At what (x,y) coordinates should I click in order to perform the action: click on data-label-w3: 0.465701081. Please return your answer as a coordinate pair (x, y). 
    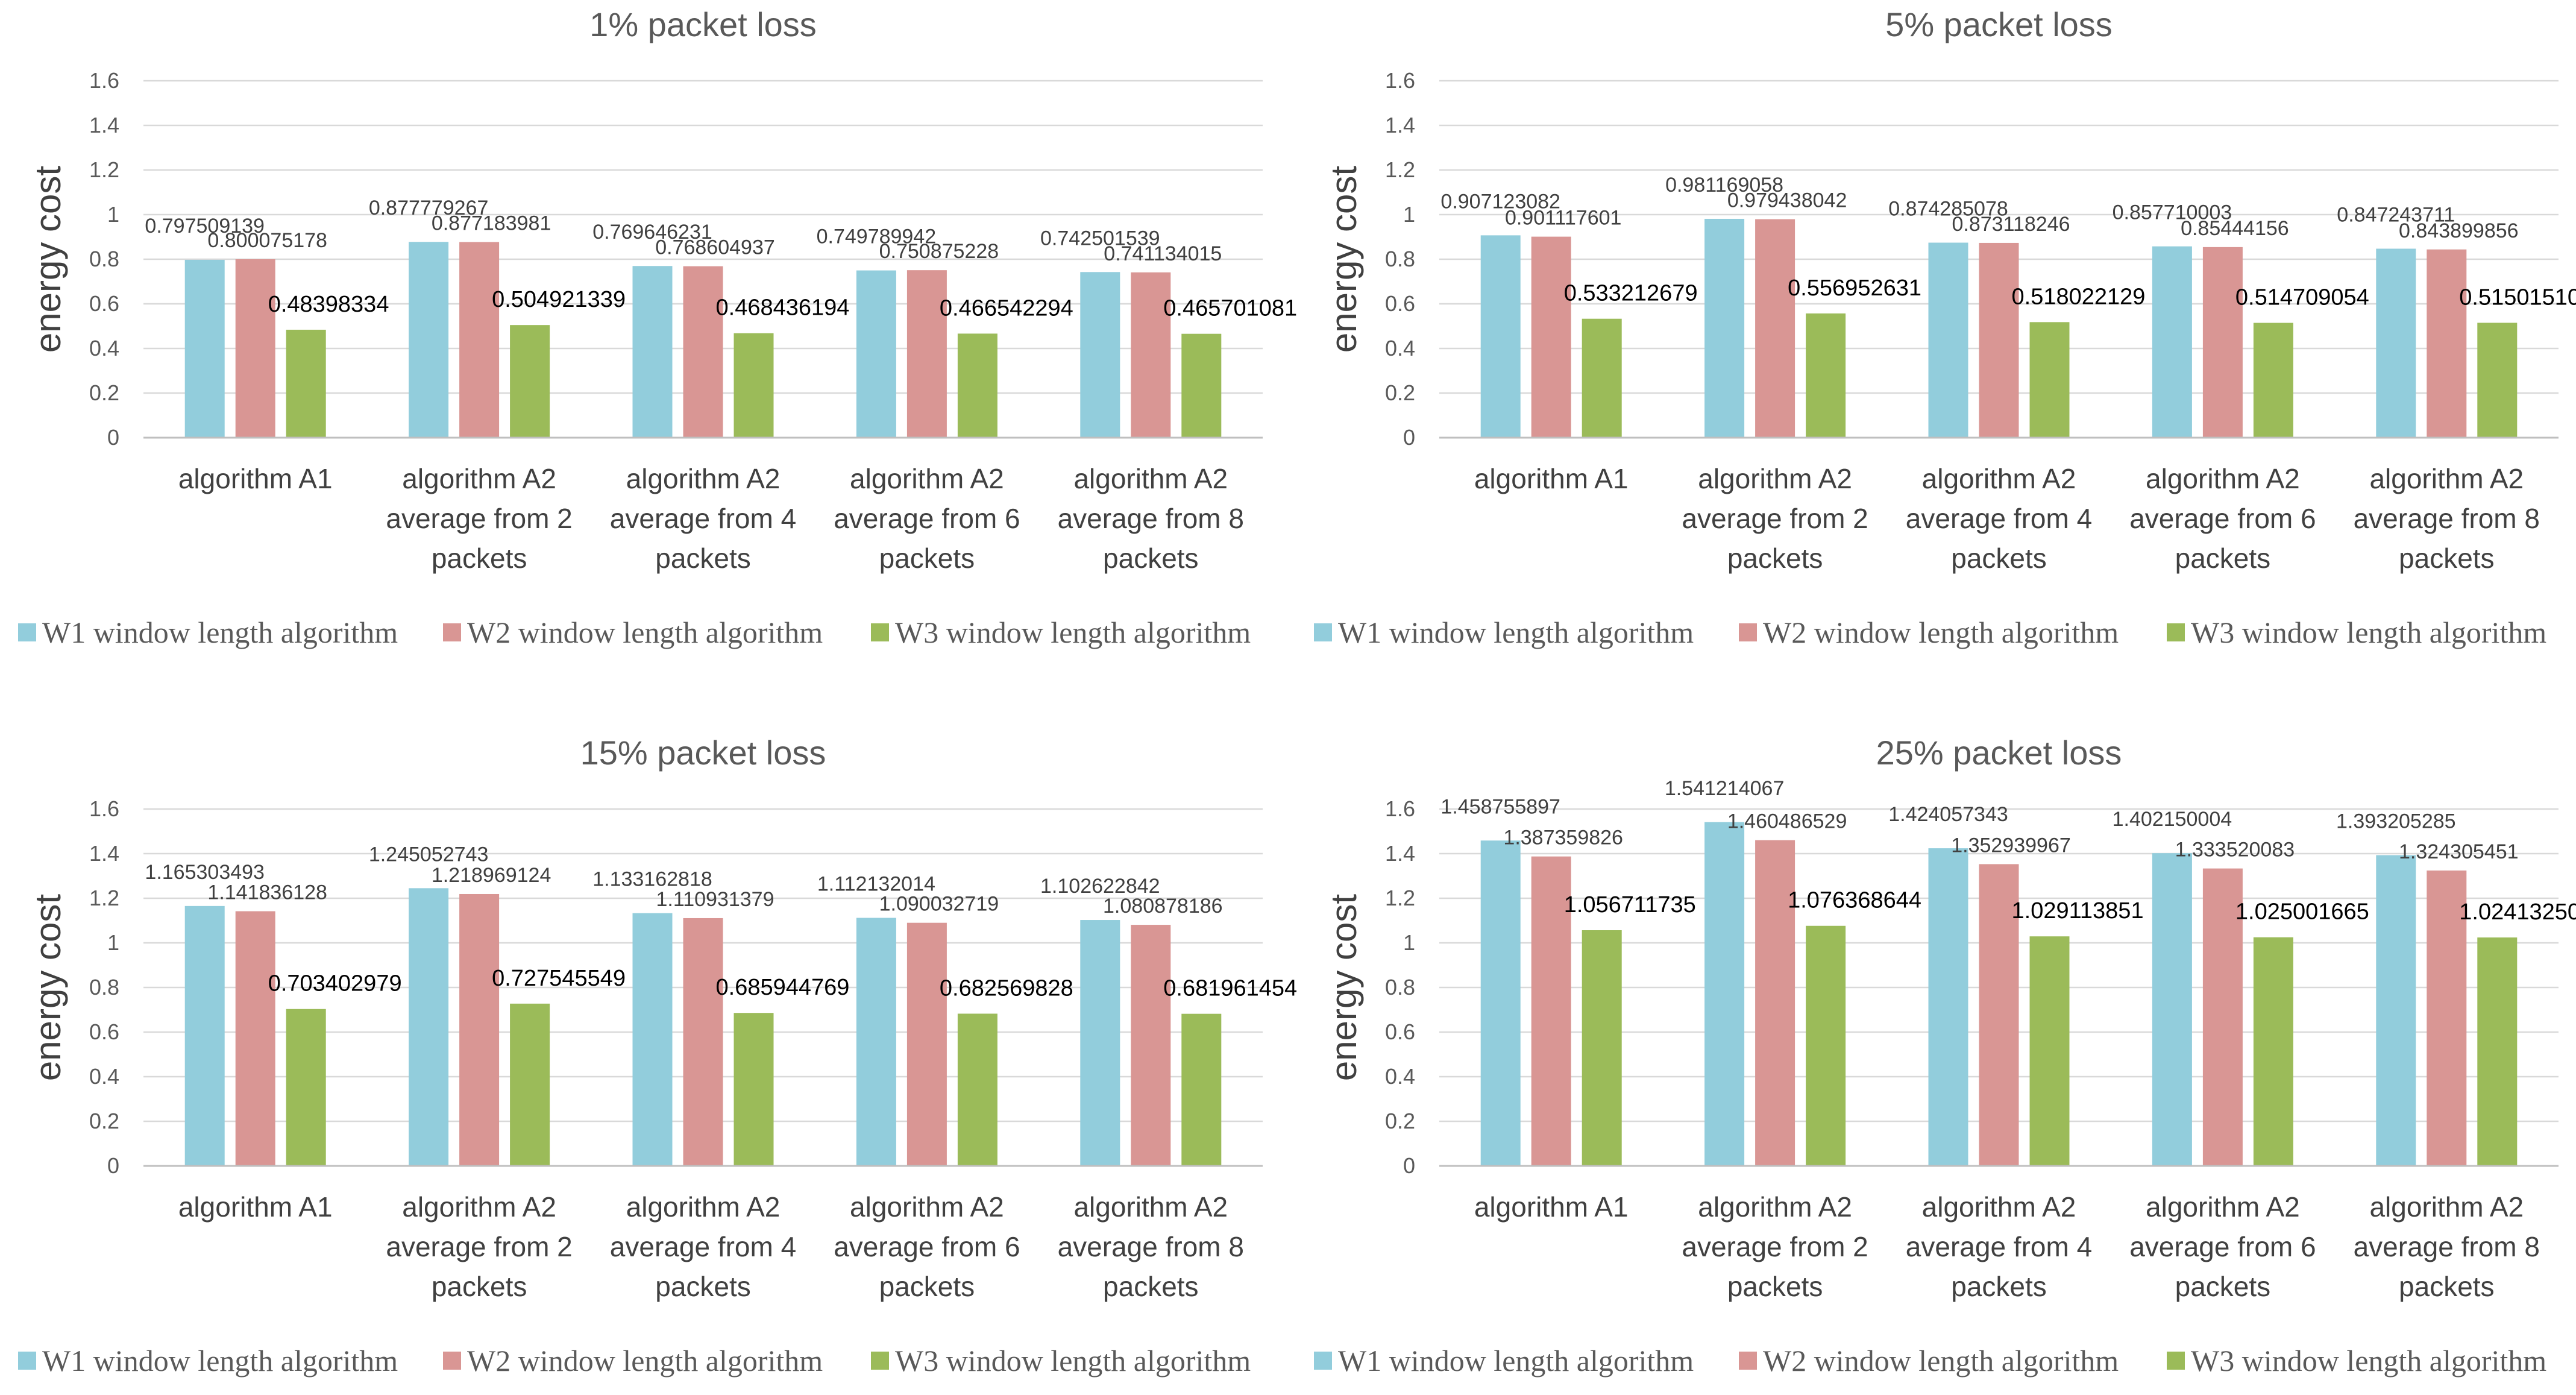
    Looking at the image, I should click on (1230, 308).